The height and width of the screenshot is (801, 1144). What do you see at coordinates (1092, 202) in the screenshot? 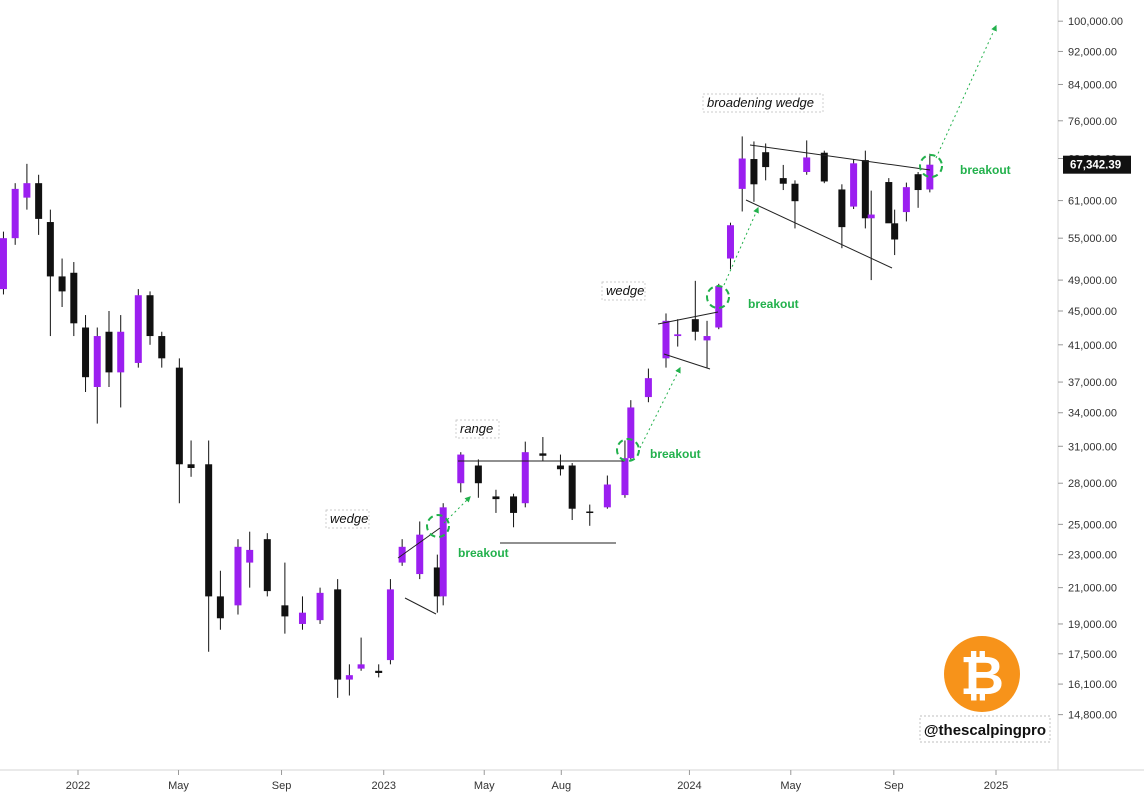
I see `y-tick-label: 61,000.00` at bounding box center [1092, 202].